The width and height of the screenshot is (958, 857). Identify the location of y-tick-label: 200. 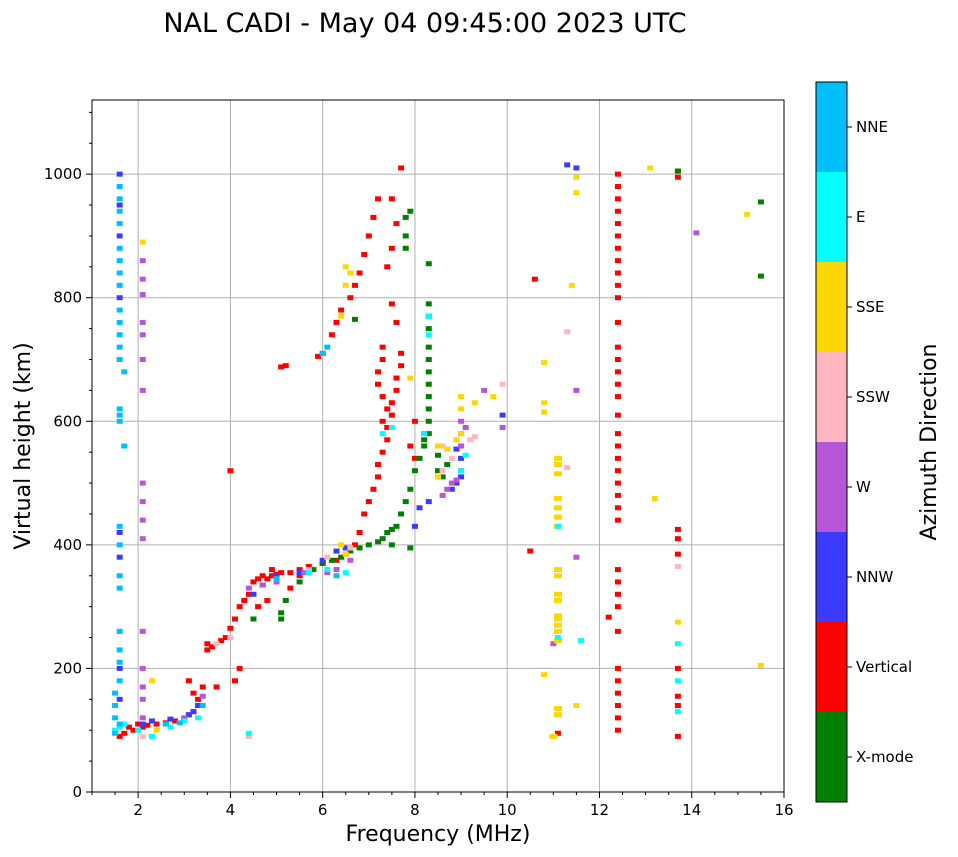
(67, 668).